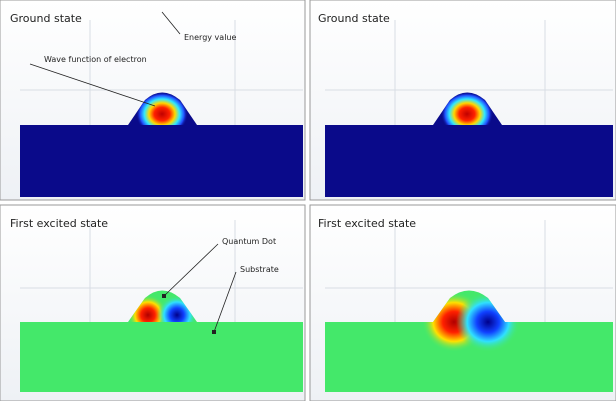 Image resolution: width=616 pixels, height=401 pixels. Describe the element at coordinates (210, 37) in the screenshot. I see `annotation: Energy value` at that location.